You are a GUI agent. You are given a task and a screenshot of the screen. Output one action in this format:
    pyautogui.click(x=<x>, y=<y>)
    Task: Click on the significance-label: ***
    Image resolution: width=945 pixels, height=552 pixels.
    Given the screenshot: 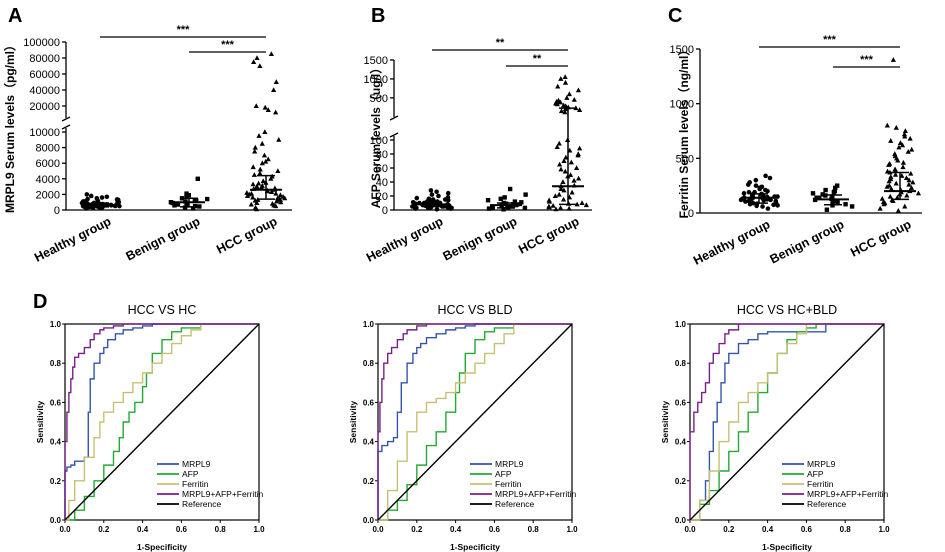 What is the action you would take?
    pyautogui.click(x=867, y=60)
    